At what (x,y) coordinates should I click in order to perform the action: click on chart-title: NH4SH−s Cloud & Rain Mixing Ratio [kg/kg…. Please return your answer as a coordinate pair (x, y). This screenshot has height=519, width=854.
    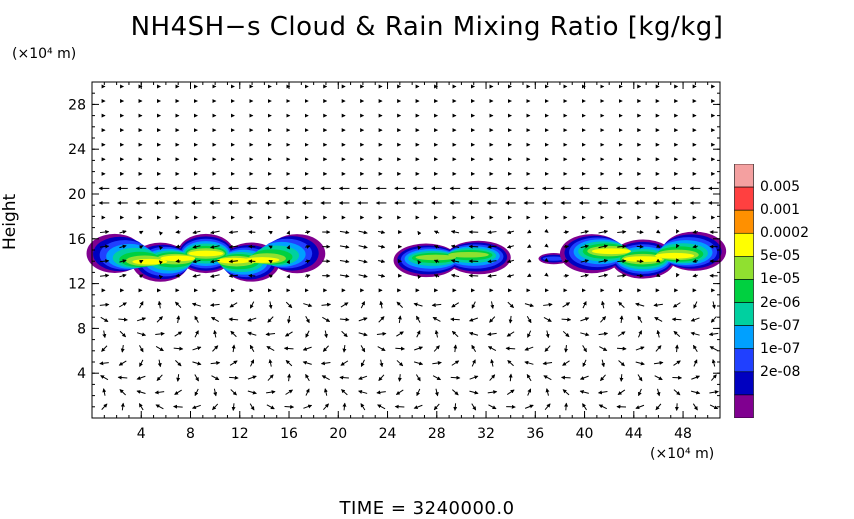
    Looking at the image, I should click on (427, 27).